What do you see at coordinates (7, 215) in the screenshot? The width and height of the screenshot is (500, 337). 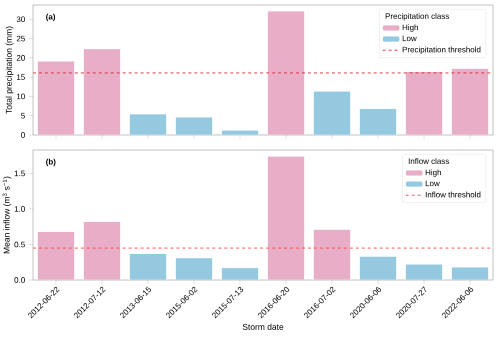 I see `y-axis-title: Mean inflow (m$^{3}$ s$^{−1}$)` at bounding box center [7, 215].